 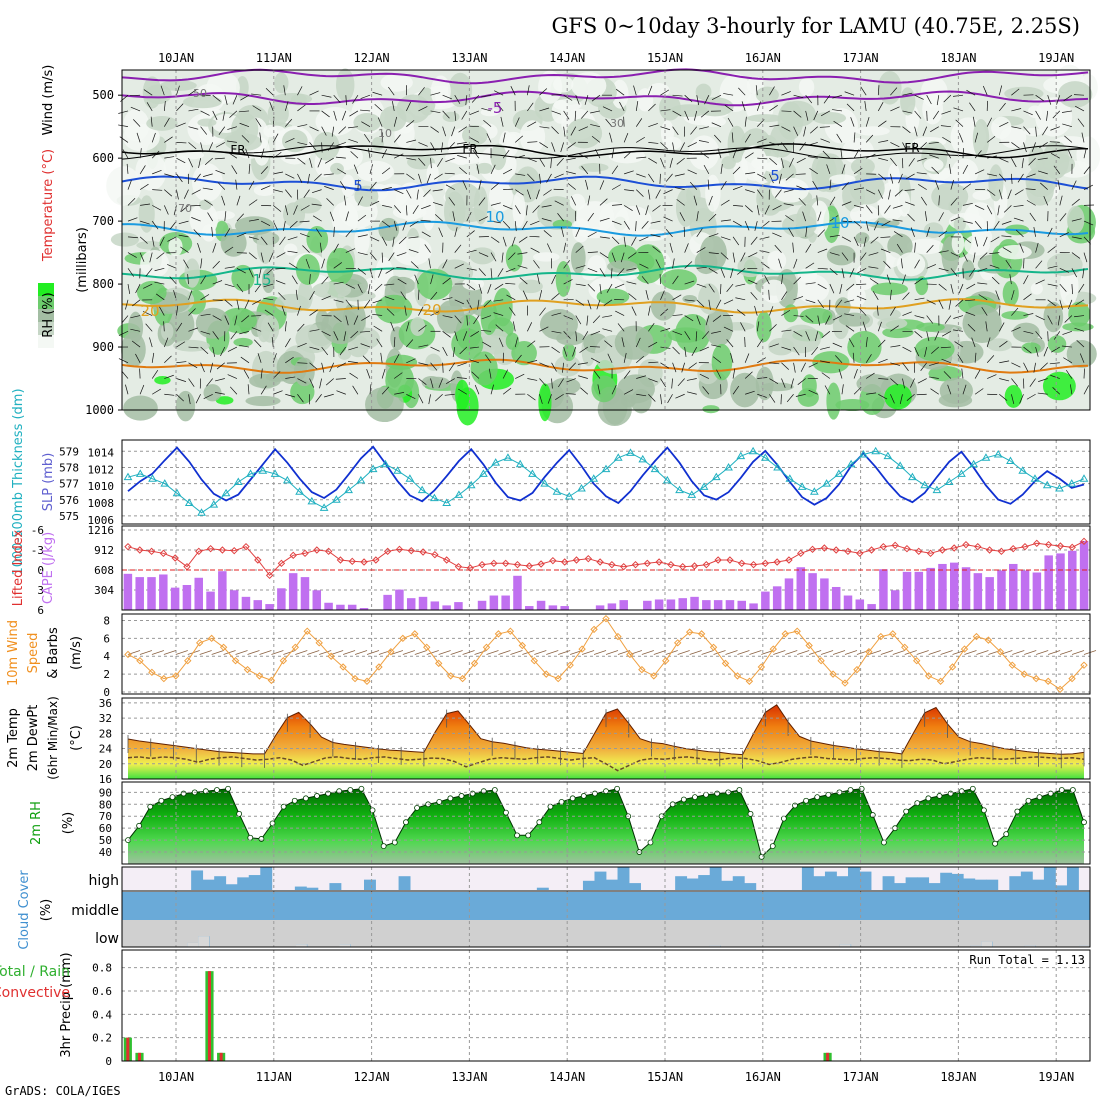 I want to click on low-cloud-bar, so click(x=1030, y=946).